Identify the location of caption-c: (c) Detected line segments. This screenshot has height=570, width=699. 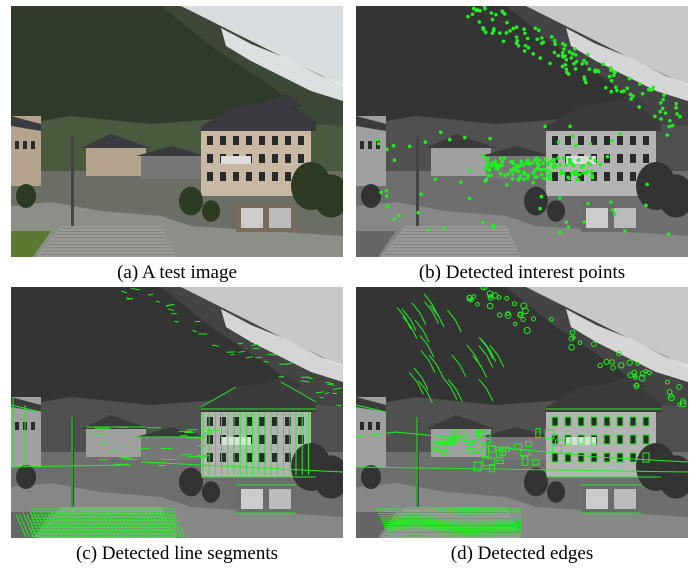
(177, 553).